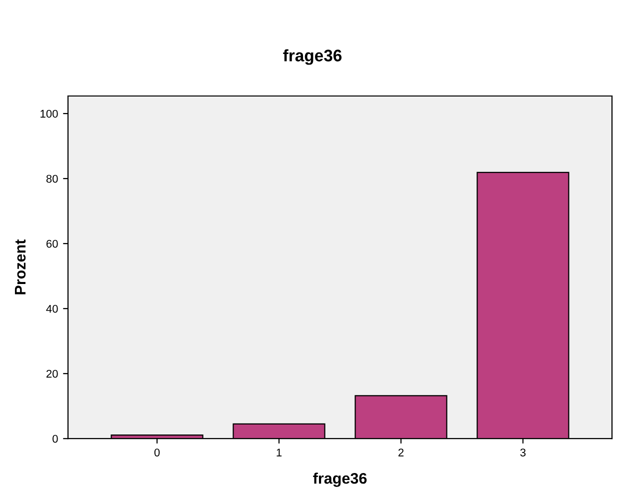 This screenshot has width=625, height=500. What do you see at coordinates (49, 114) in the screenshot?
I see `y-tick-label: 100` at bounding box center [49, 114].